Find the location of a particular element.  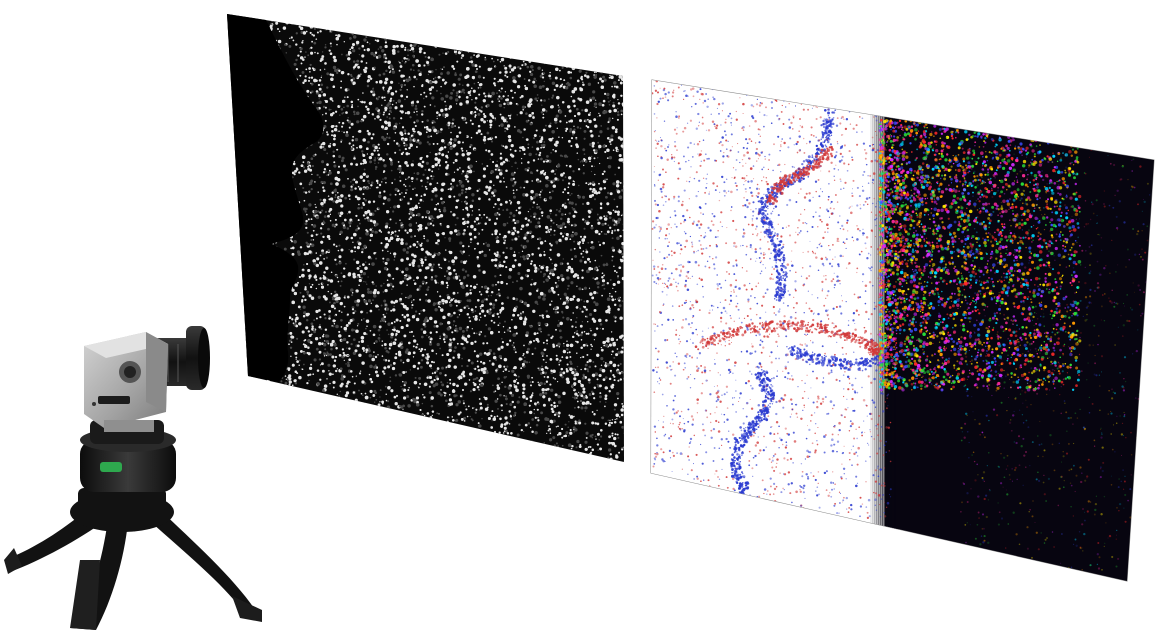

tripod is located at coordinates (133, 559).